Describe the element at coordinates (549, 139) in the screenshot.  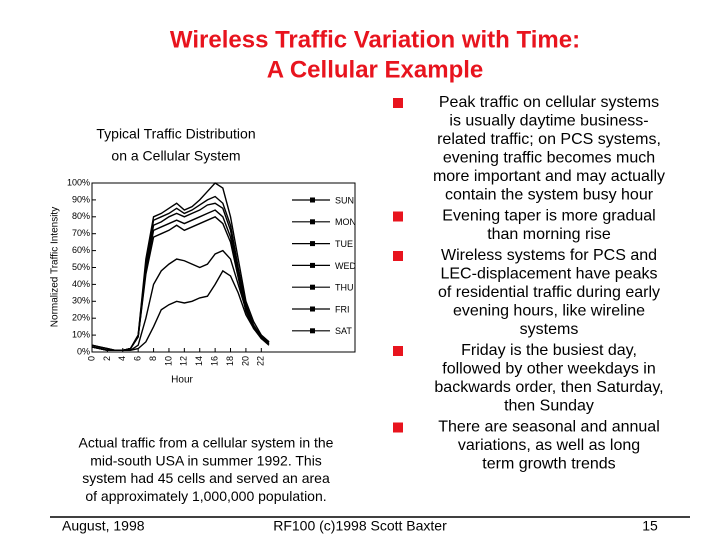
I see `bullet-line: related traffic; on PCS systems,` at that location.